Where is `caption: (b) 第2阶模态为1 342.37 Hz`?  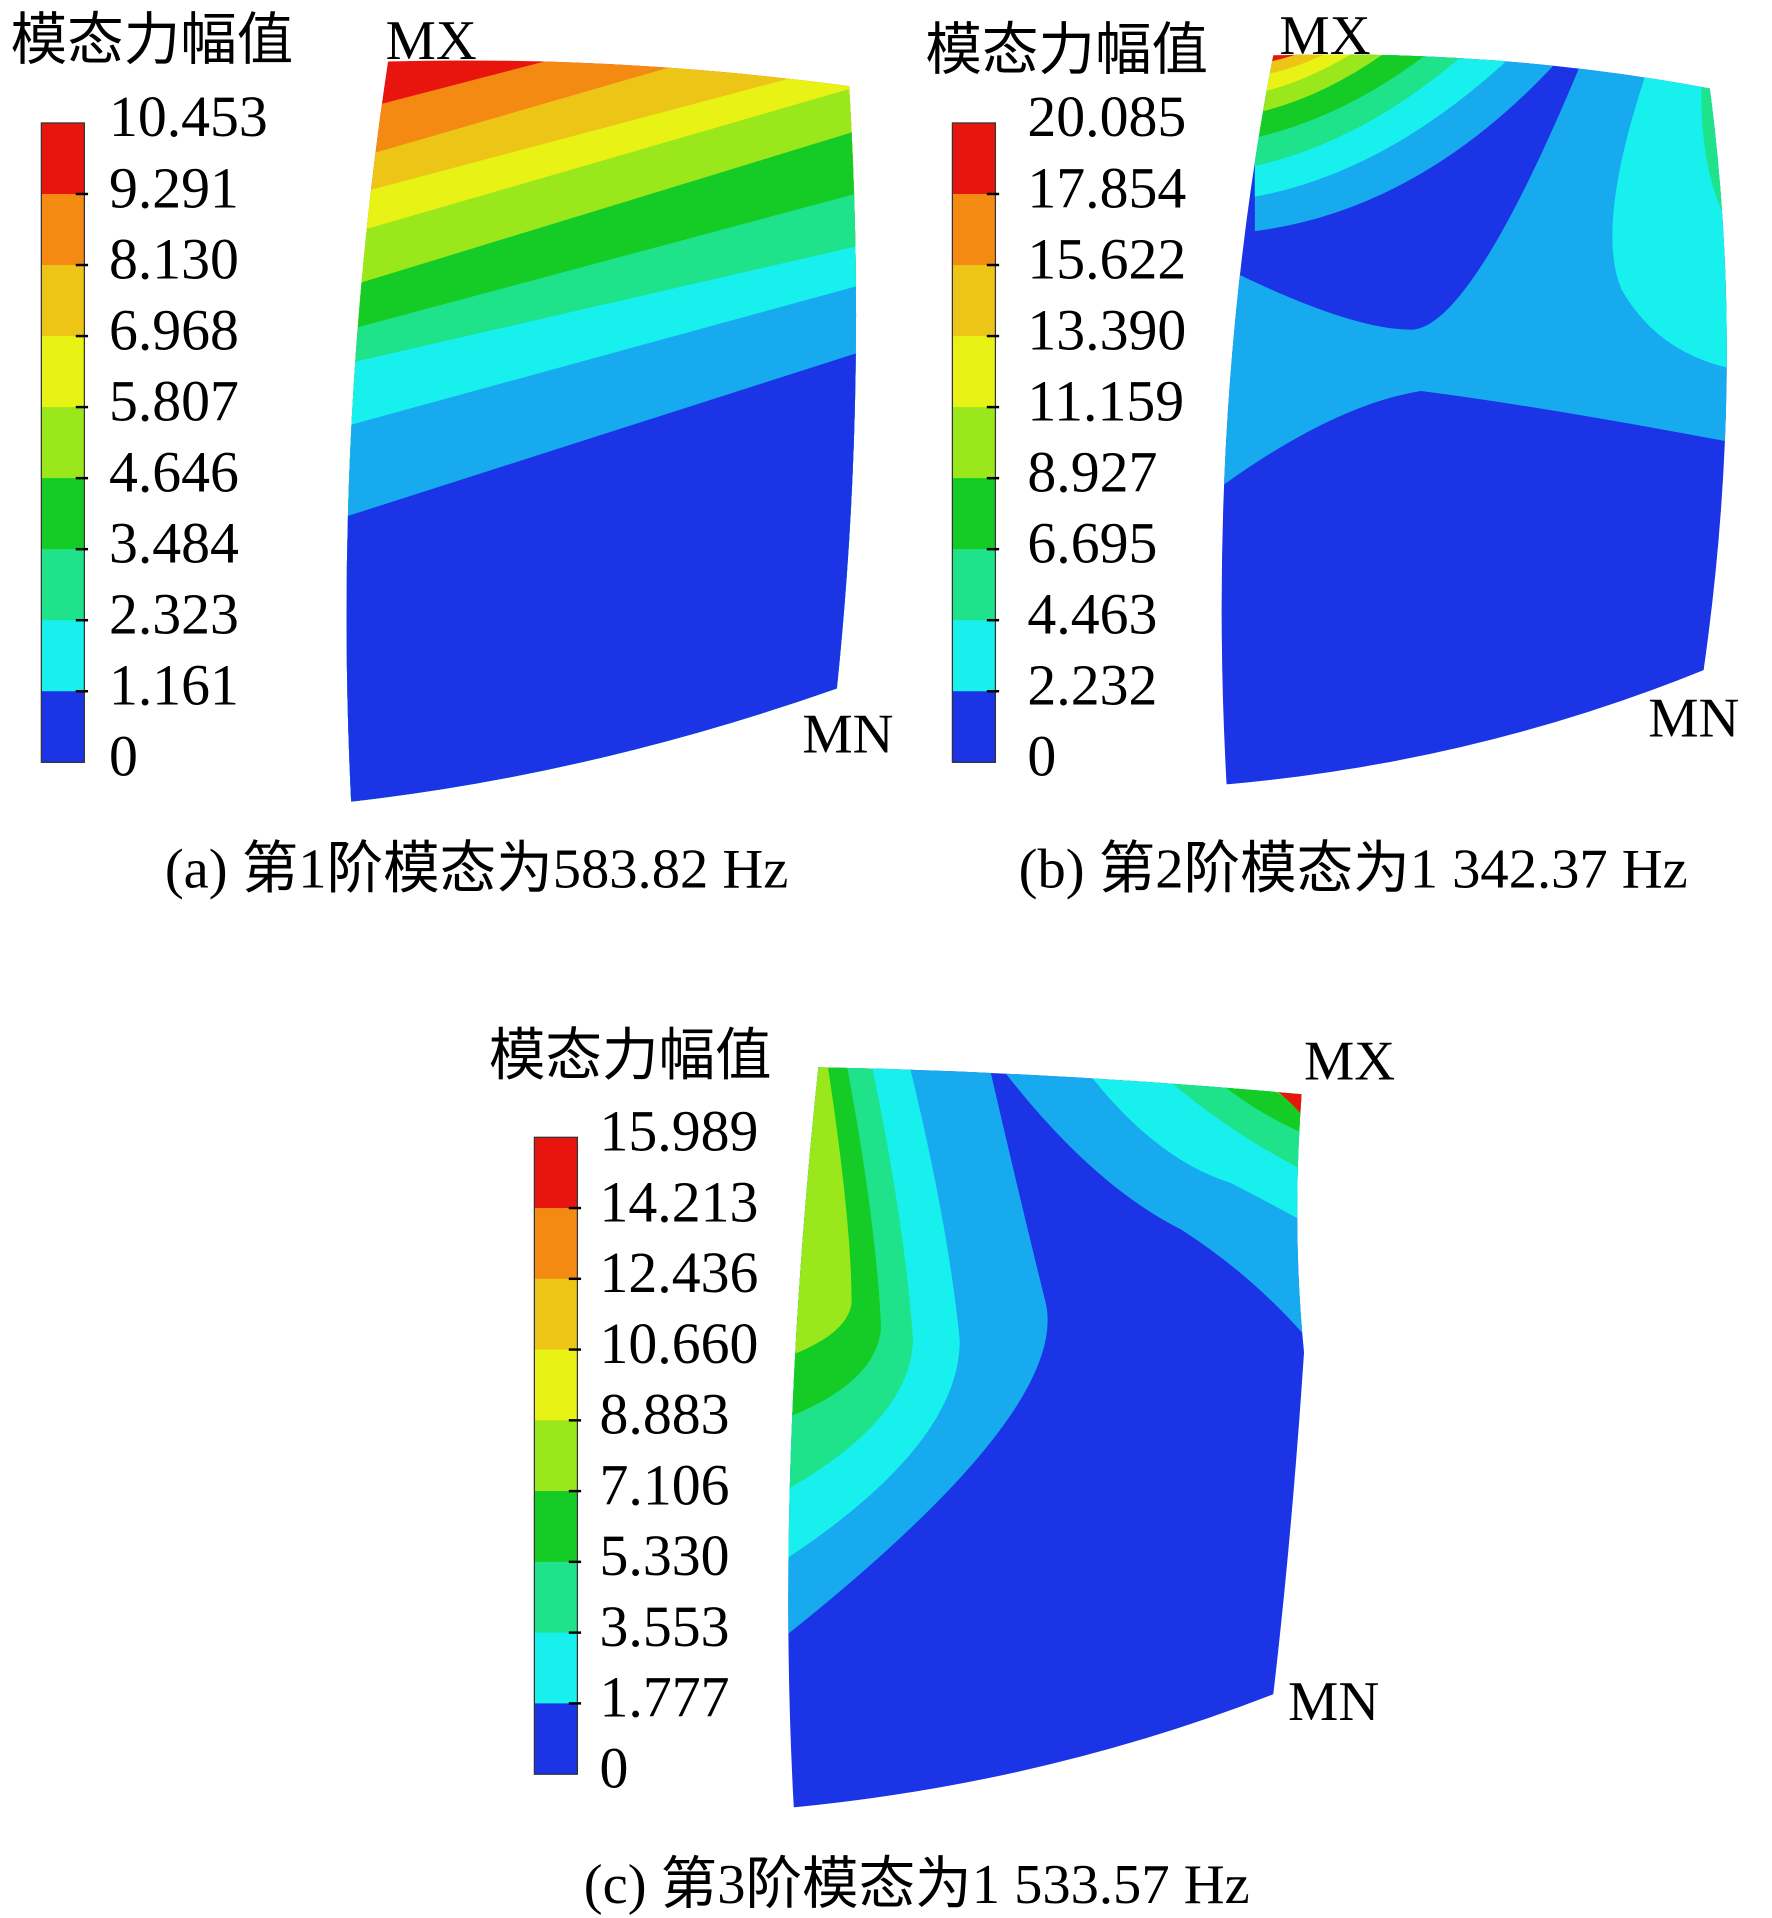 caption: (b) 第2阶模态为1 342.37 Hz is located at coordinates (1353, 870).